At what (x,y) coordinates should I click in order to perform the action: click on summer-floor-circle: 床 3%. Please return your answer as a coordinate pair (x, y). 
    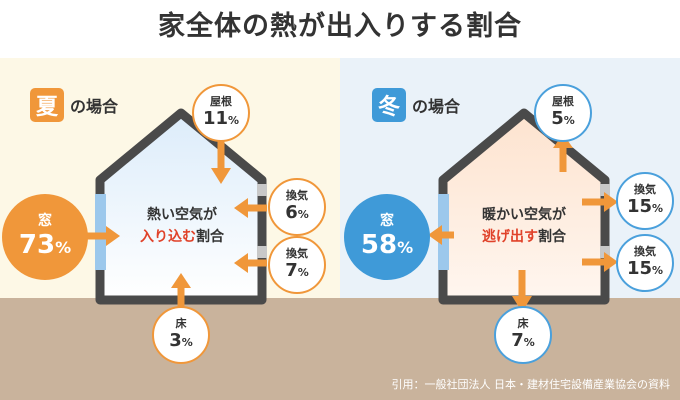
    Looking at the image, I should click on (181, 335).